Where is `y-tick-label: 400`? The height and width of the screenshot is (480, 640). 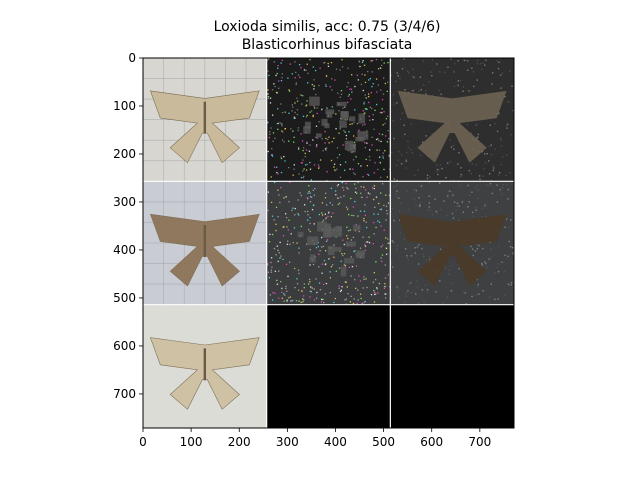
y-tick-label: 400 is located at coordinates (124, 250).